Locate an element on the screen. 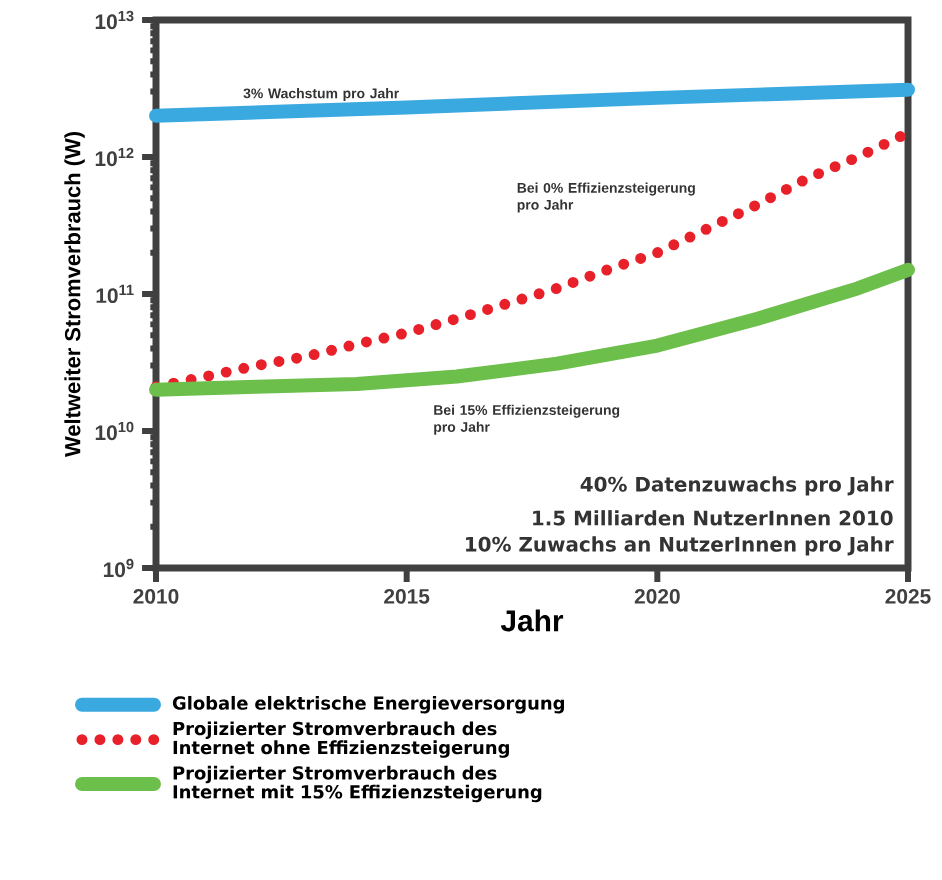 The height and width of the screenshot is (880, 942). annotation: 40% Datenzuwachs pro Jahr is located at coordinates (737, 486).